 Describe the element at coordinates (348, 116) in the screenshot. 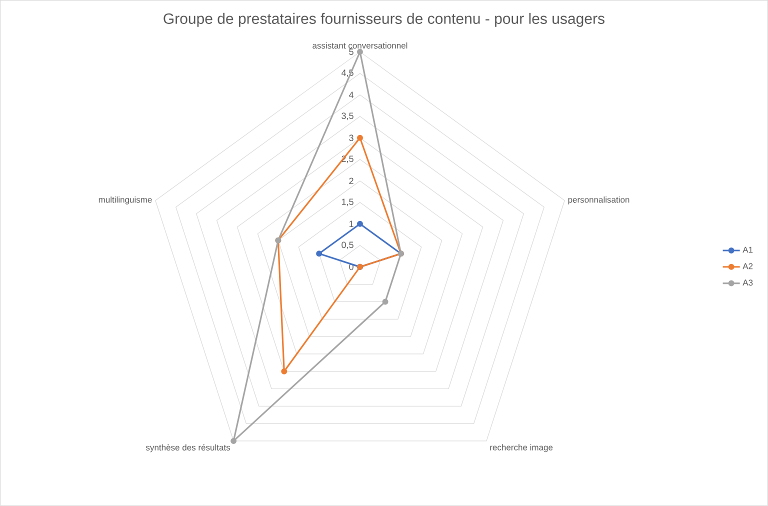

I see `y-tick-label: 3,5` at that location.